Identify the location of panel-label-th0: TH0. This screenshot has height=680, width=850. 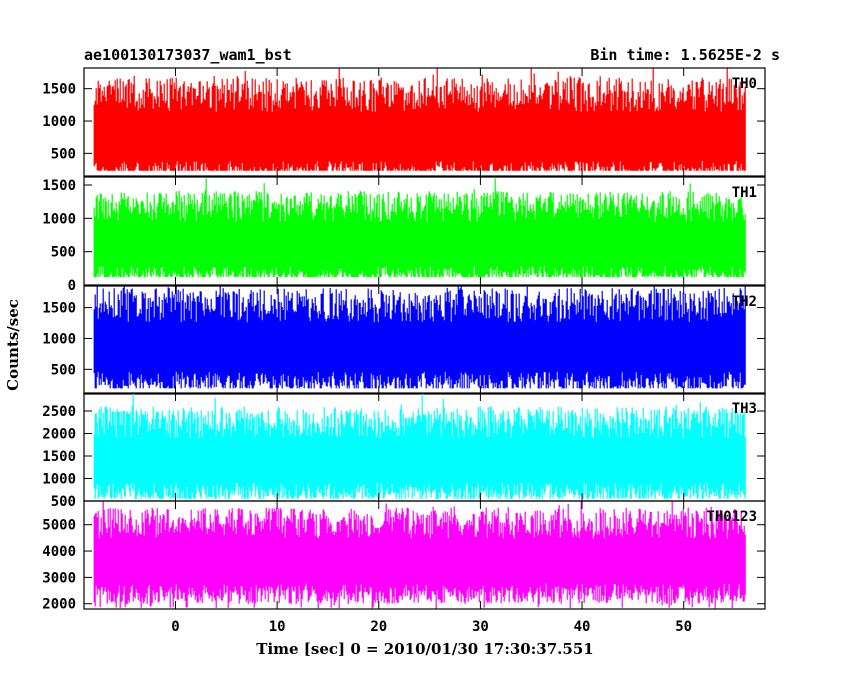
(744, 84).